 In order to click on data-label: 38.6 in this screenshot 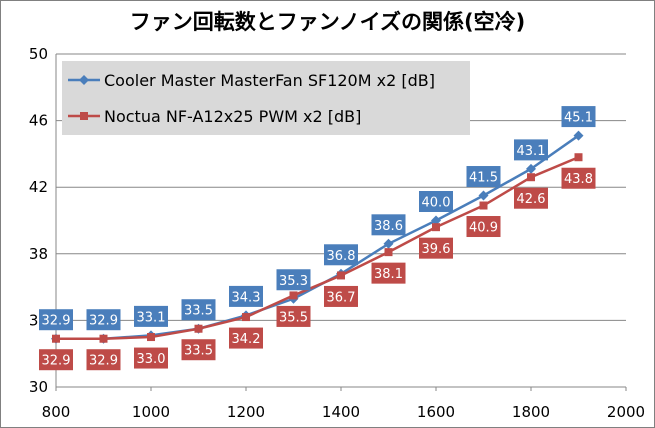, I will do `click(388, 225)`.